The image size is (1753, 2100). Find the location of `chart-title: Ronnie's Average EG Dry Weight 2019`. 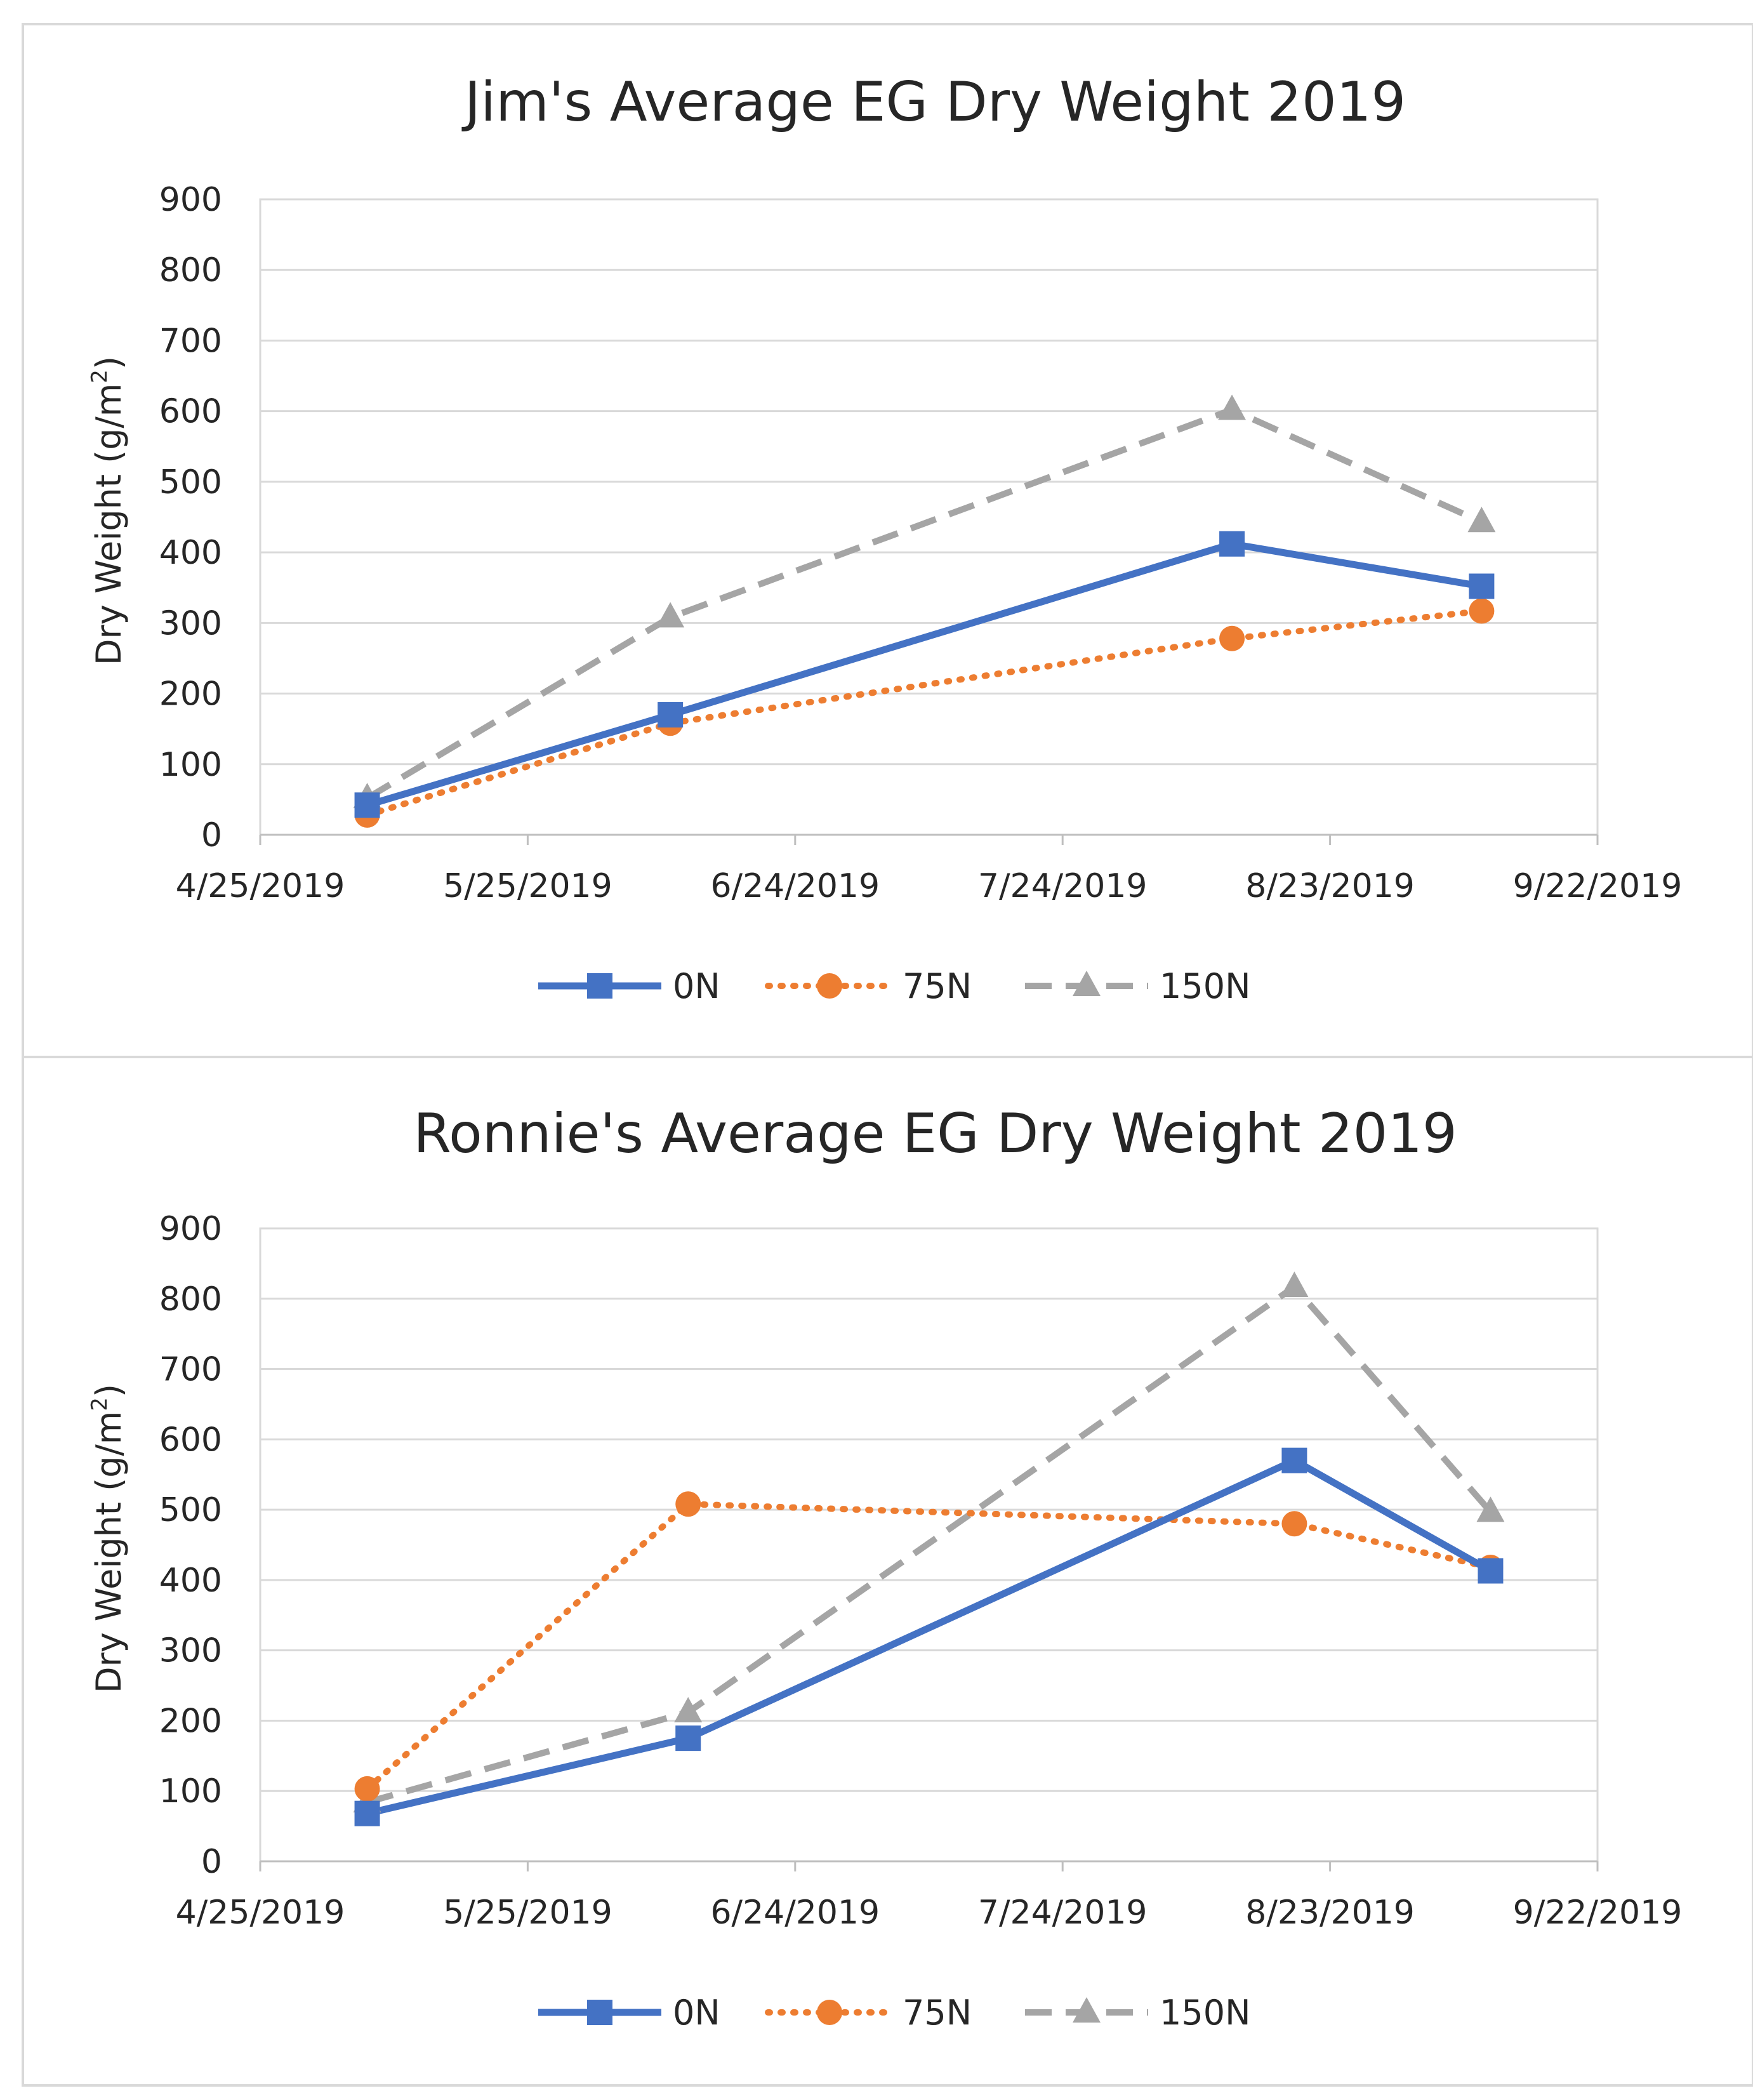

chart-title: Ronnie's Average EG Dry Weight 2019 is located at coordinates (935, 1134).